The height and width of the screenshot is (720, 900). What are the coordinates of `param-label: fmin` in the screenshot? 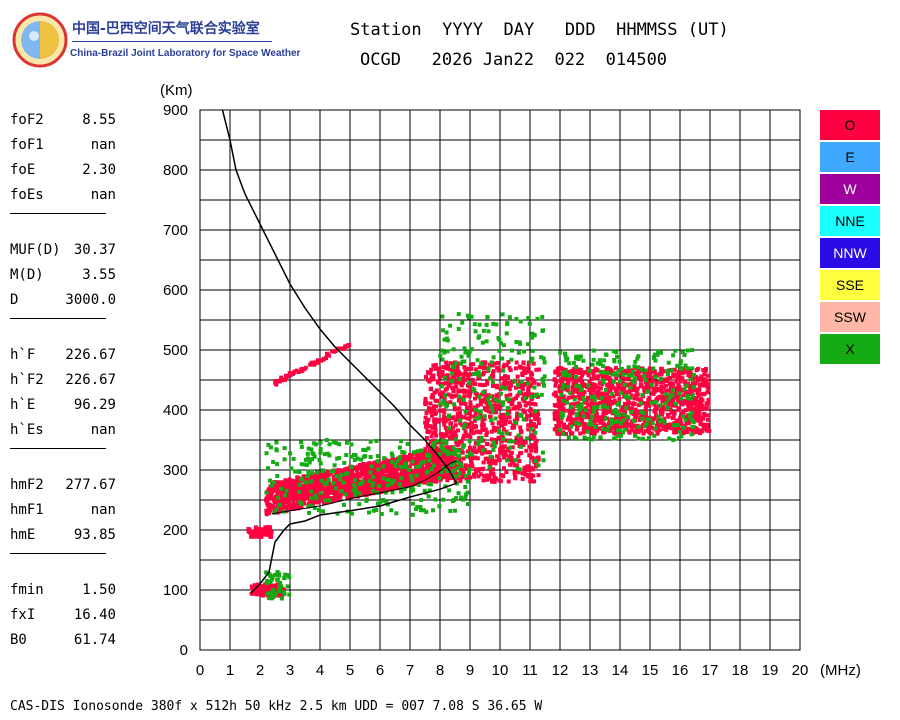 It's located at (27, 590).